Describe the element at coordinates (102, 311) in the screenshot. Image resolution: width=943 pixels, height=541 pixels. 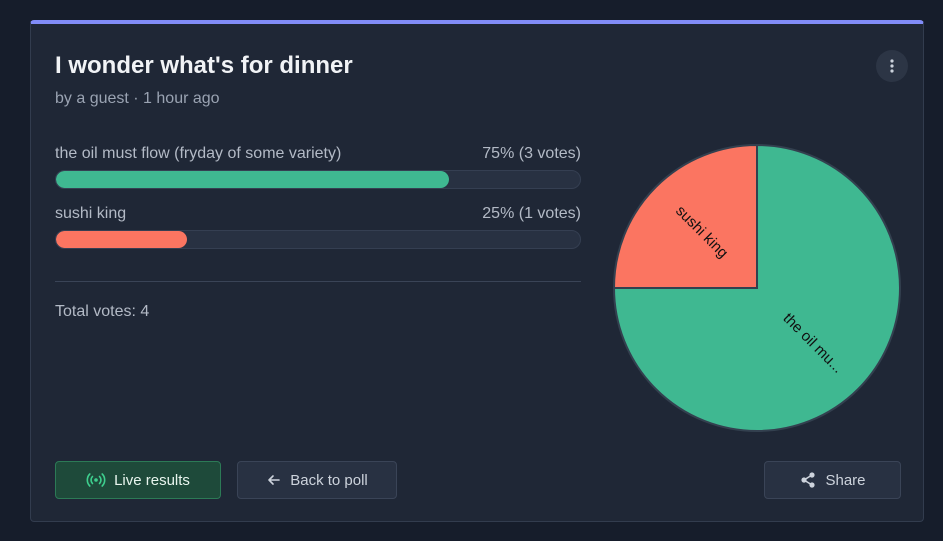
I see `total-votes: Total votes: 4` at that location.